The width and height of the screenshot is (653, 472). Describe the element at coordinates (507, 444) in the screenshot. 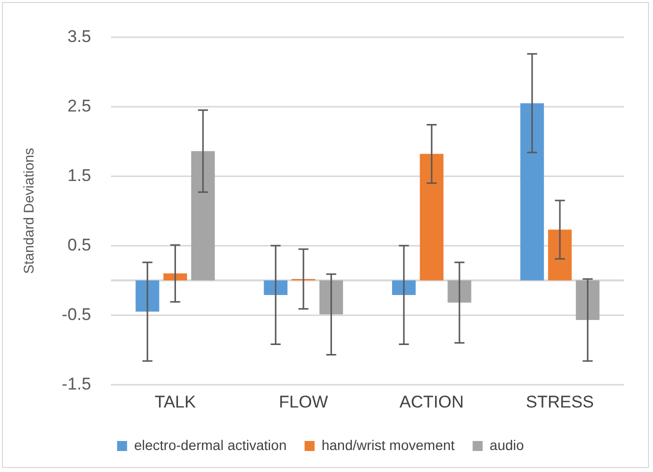

I see `legend-label: audio` at that location.